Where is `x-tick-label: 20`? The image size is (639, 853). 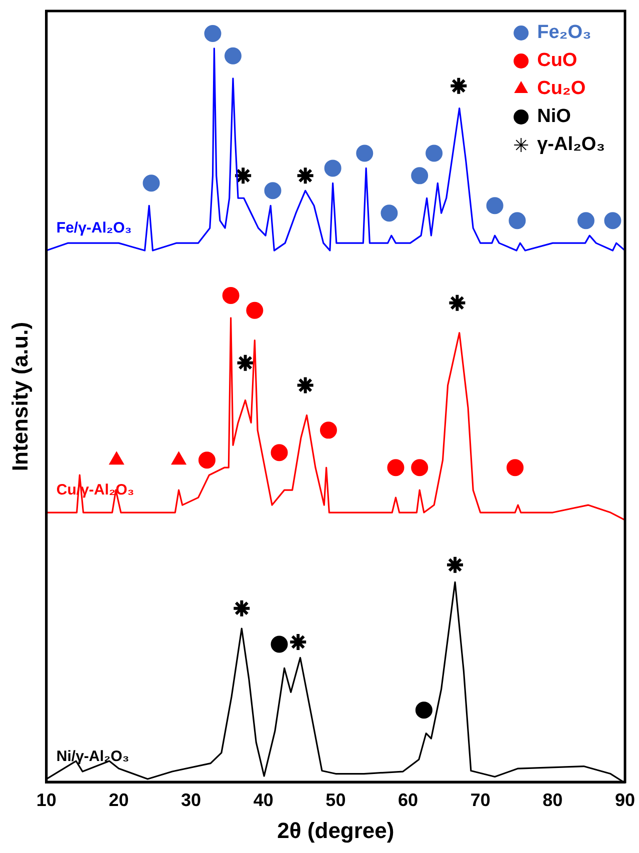 x-tick-label: 20 is located at coordinates (118, 800).